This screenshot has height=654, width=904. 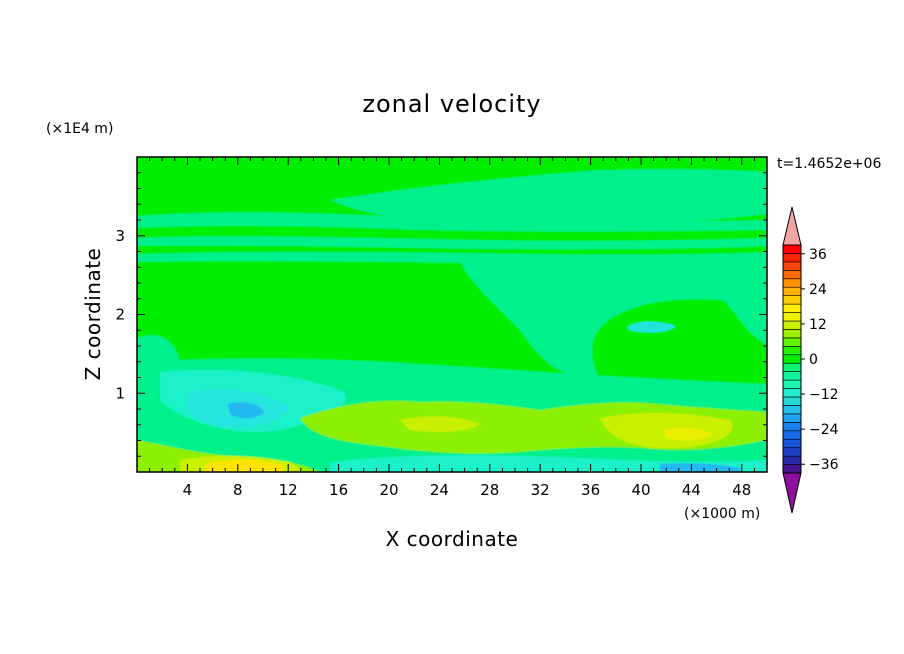 What do you see at coordinates (338, 490) in the screenshot?
I see `x-tick-label: 16` at bounding box center [338, 490].